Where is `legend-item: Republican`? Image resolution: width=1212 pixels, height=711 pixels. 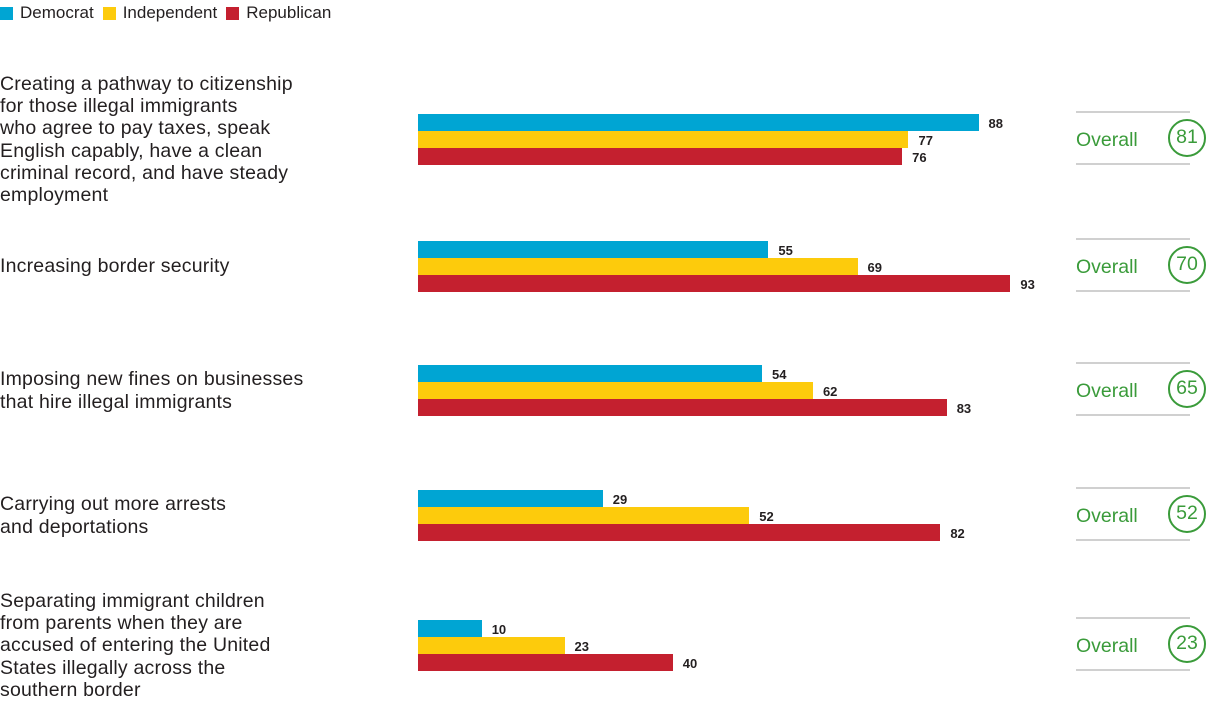
legend-item: Republican is located at coordinates (278, 13).